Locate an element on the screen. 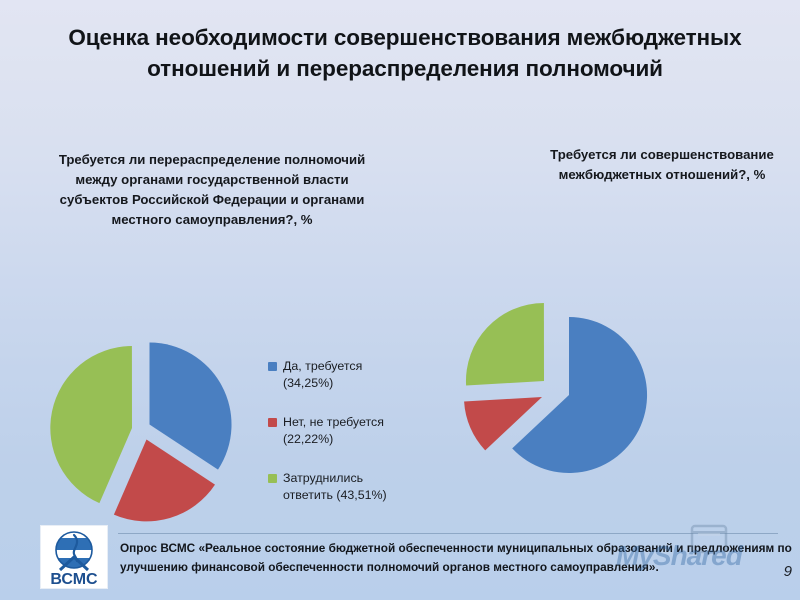 This screenshot has width=800, height=600. legend-item-undecided: Затруднились ответить (43,51%) is located at coordinates (348, 487).